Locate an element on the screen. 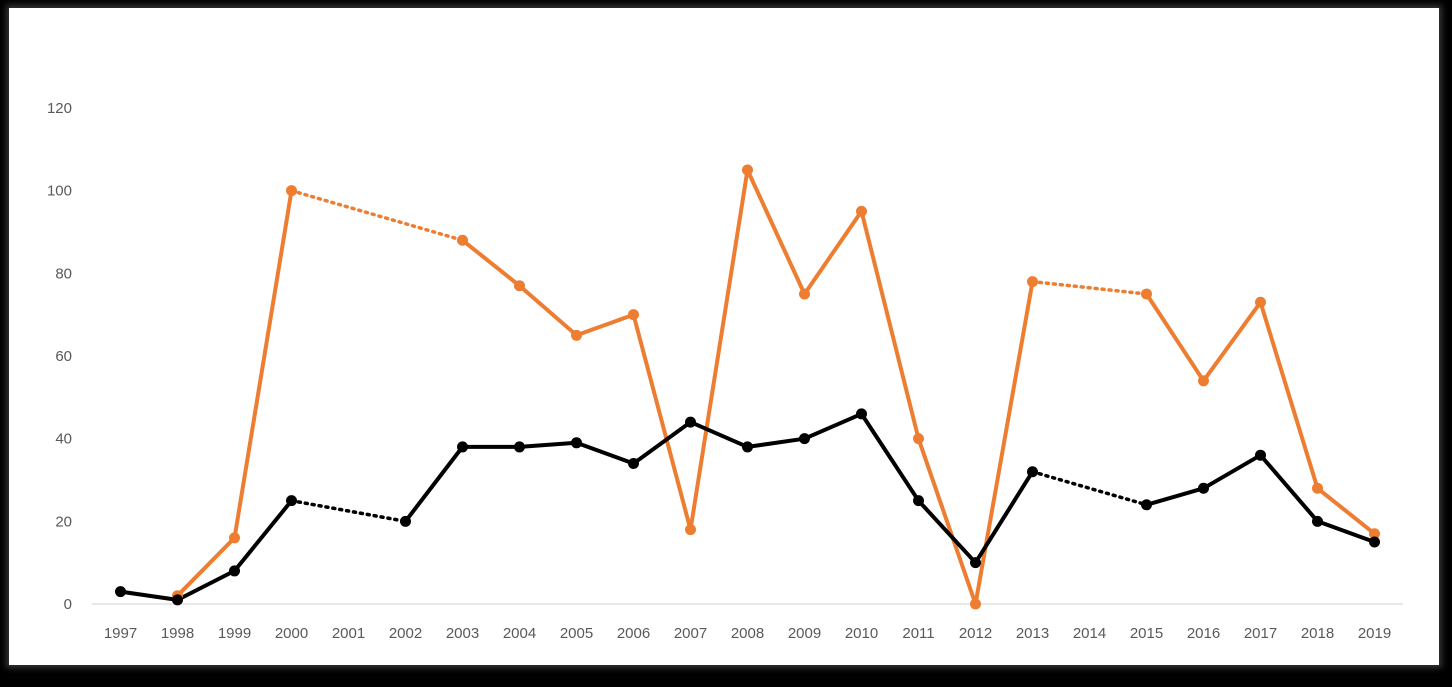 Image resolution: width=1452 pixels, height=687 pixels. x-tick-label: 1999 is located at coordinates (234, 633).